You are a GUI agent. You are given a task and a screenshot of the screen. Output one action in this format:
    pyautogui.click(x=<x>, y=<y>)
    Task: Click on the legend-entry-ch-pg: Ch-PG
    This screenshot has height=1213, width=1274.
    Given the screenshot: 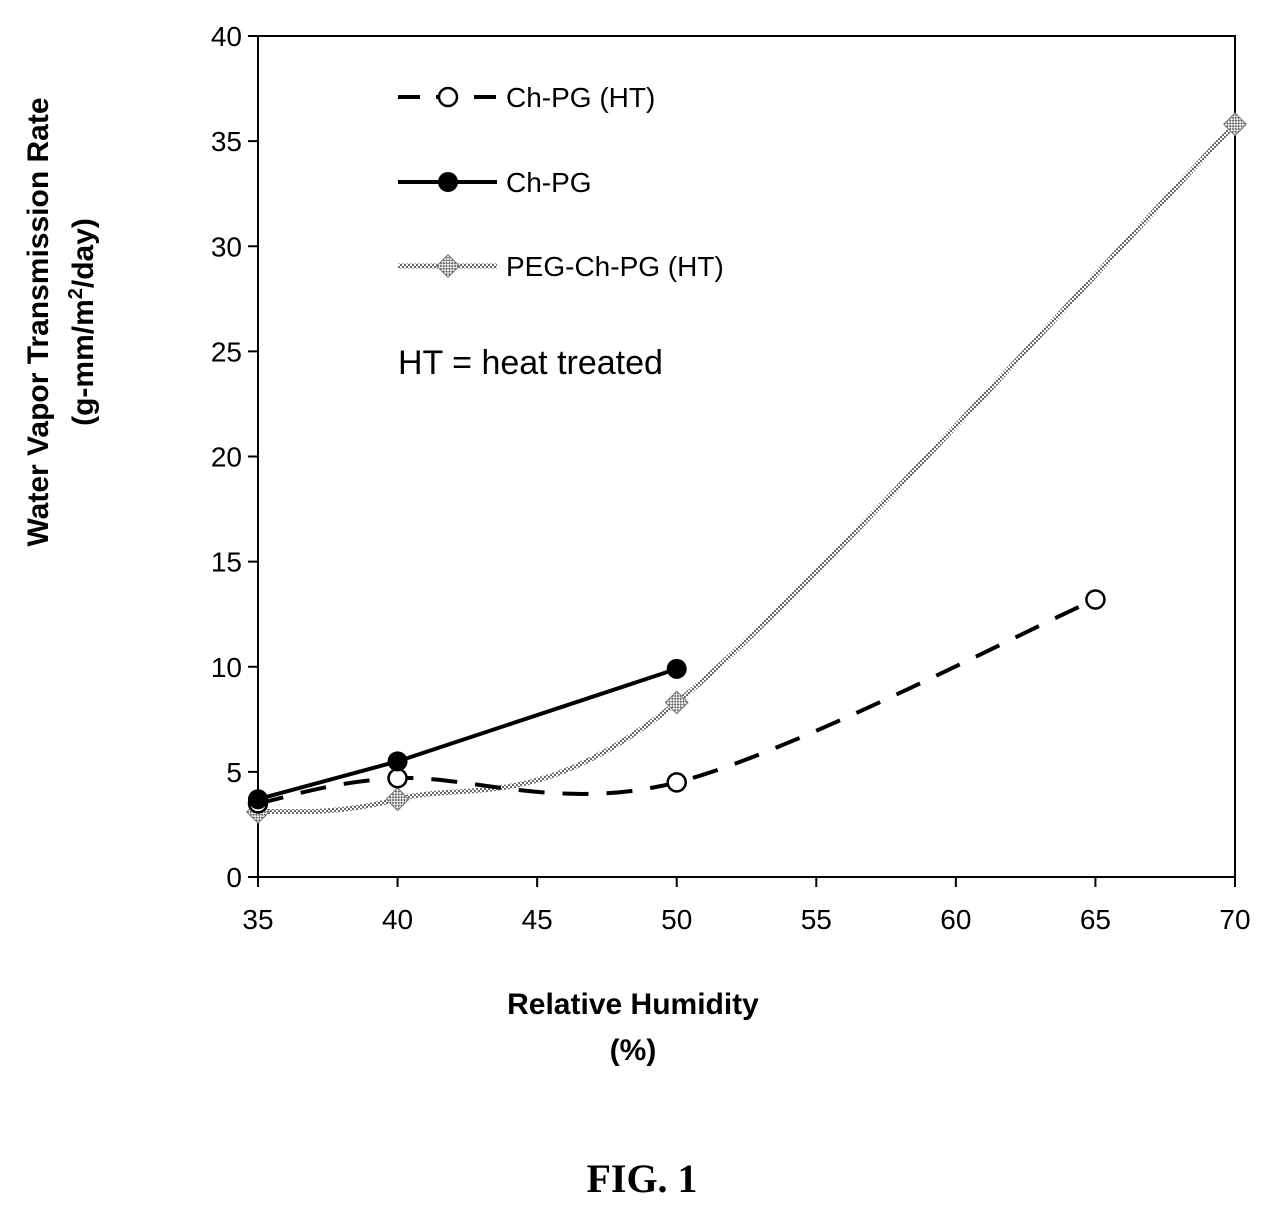 What is the action you would take?
    pyautogui.click(x=495, y=182)
    